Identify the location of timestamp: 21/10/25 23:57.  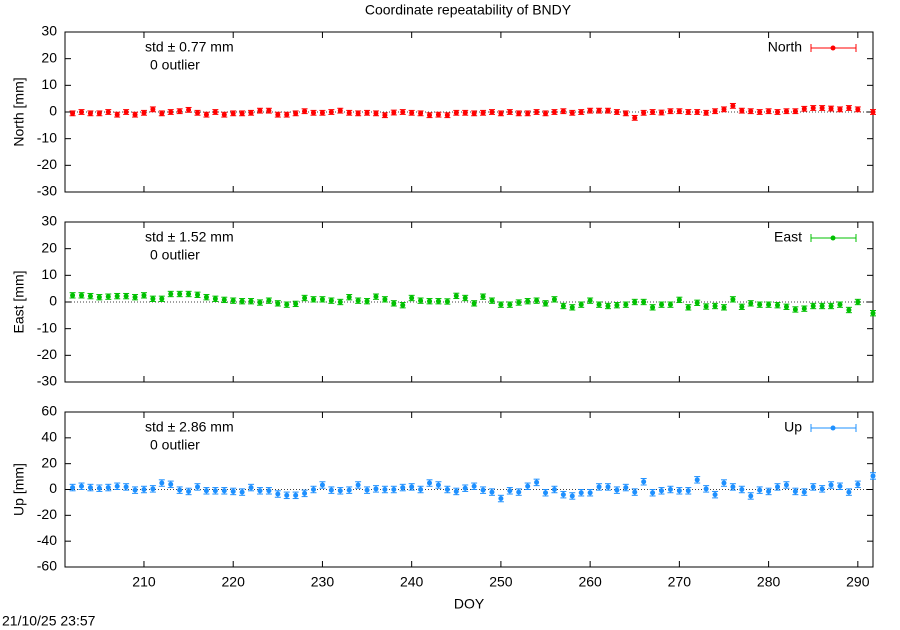
(49, 621).